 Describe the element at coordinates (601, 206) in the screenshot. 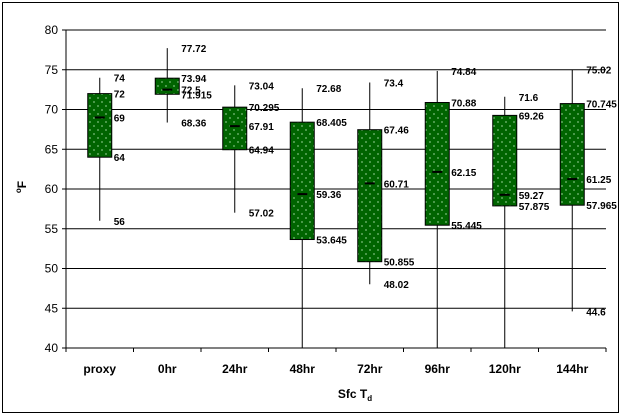

I see `data-label: 57.965` at that location.